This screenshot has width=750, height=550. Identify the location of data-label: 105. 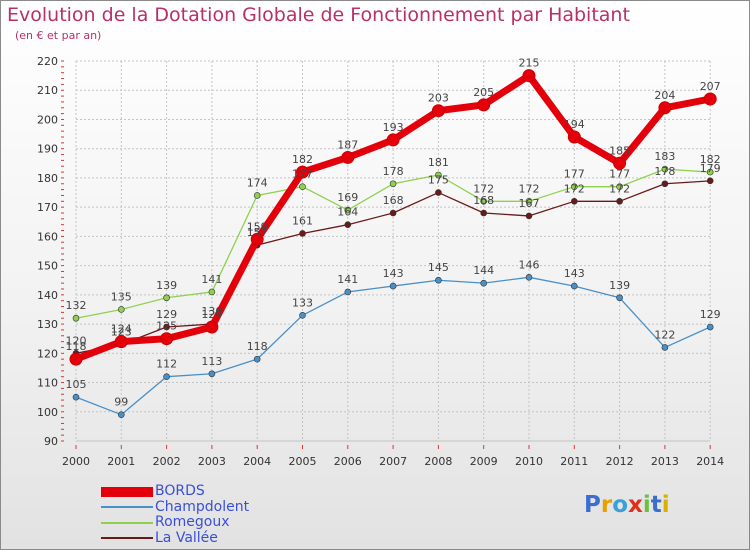
(76, 384).